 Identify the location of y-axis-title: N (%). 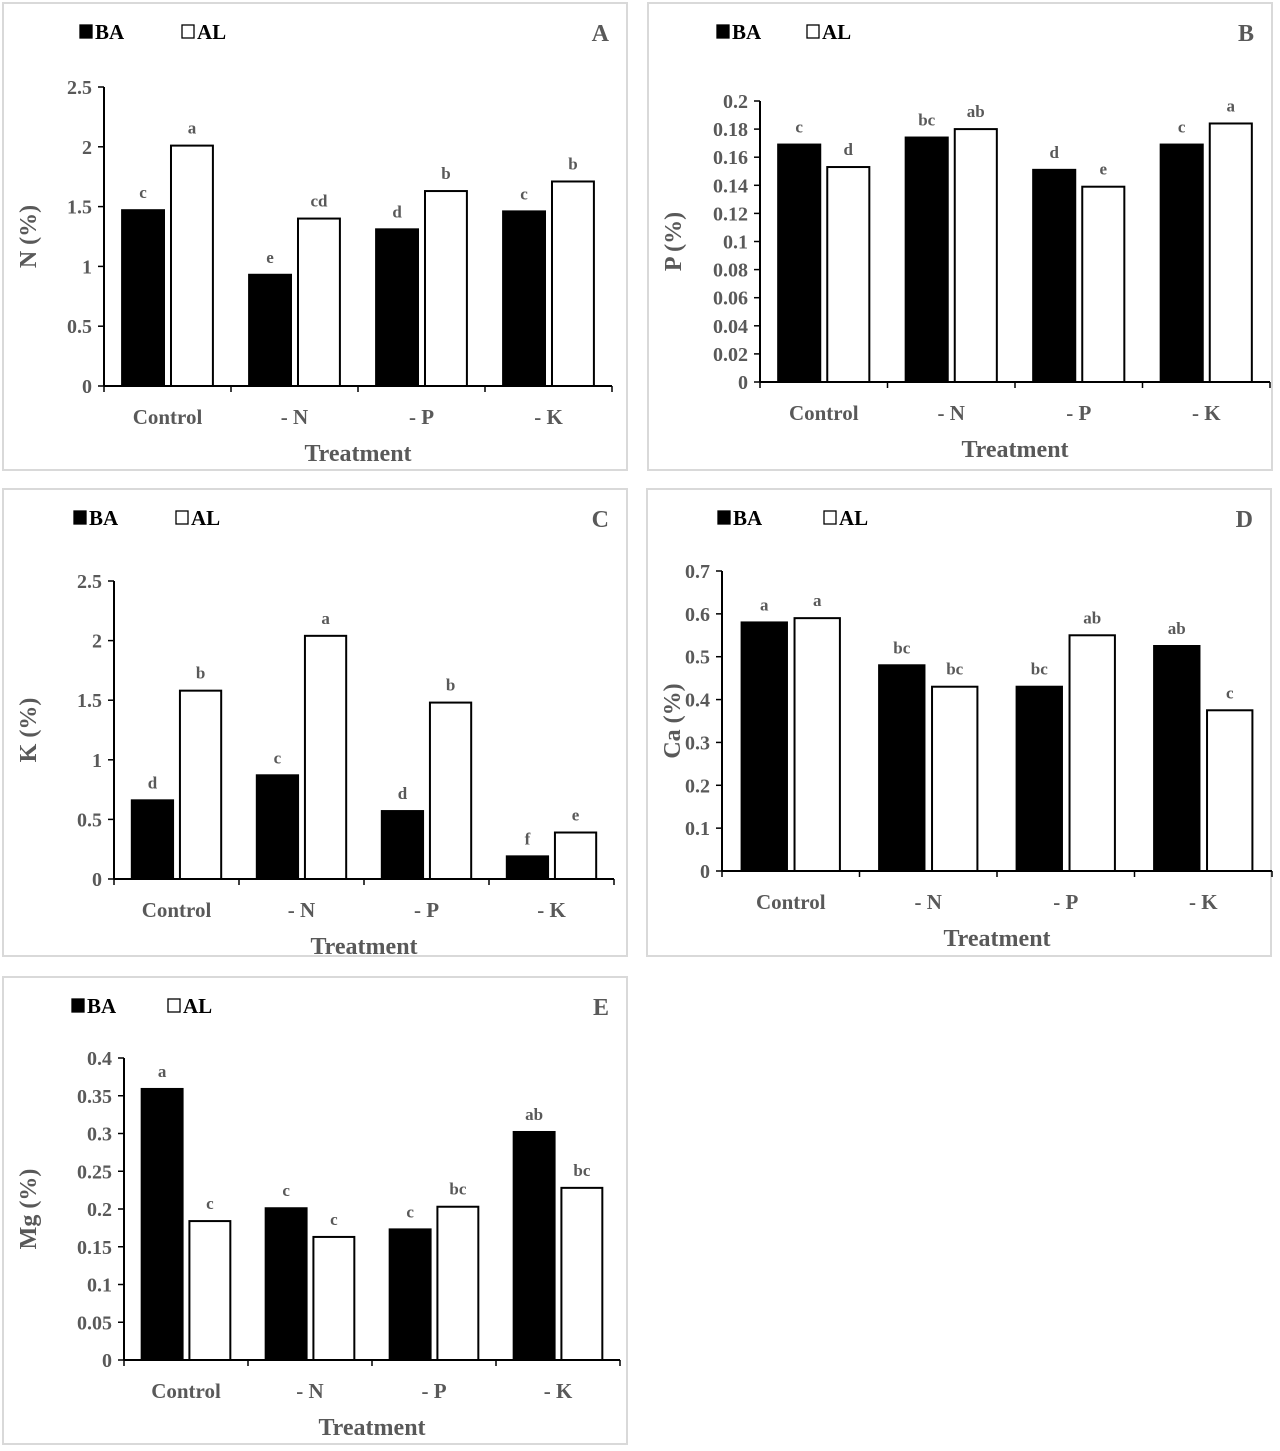
(29, 236).